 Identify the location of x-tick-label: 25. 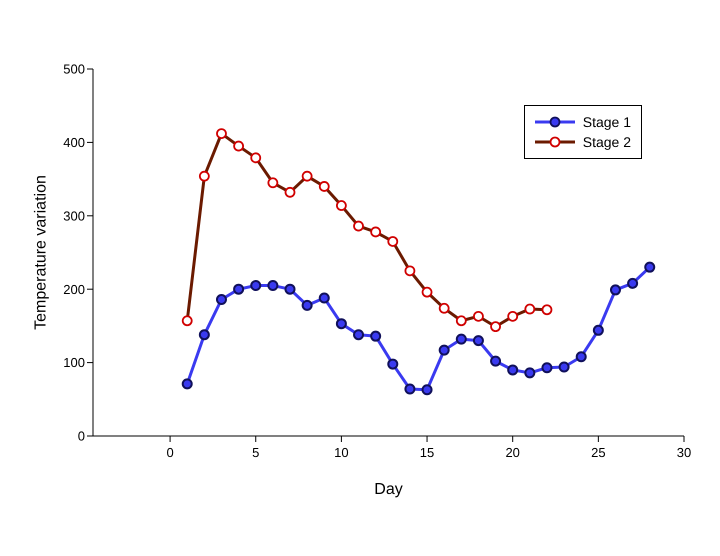
(598, 452).